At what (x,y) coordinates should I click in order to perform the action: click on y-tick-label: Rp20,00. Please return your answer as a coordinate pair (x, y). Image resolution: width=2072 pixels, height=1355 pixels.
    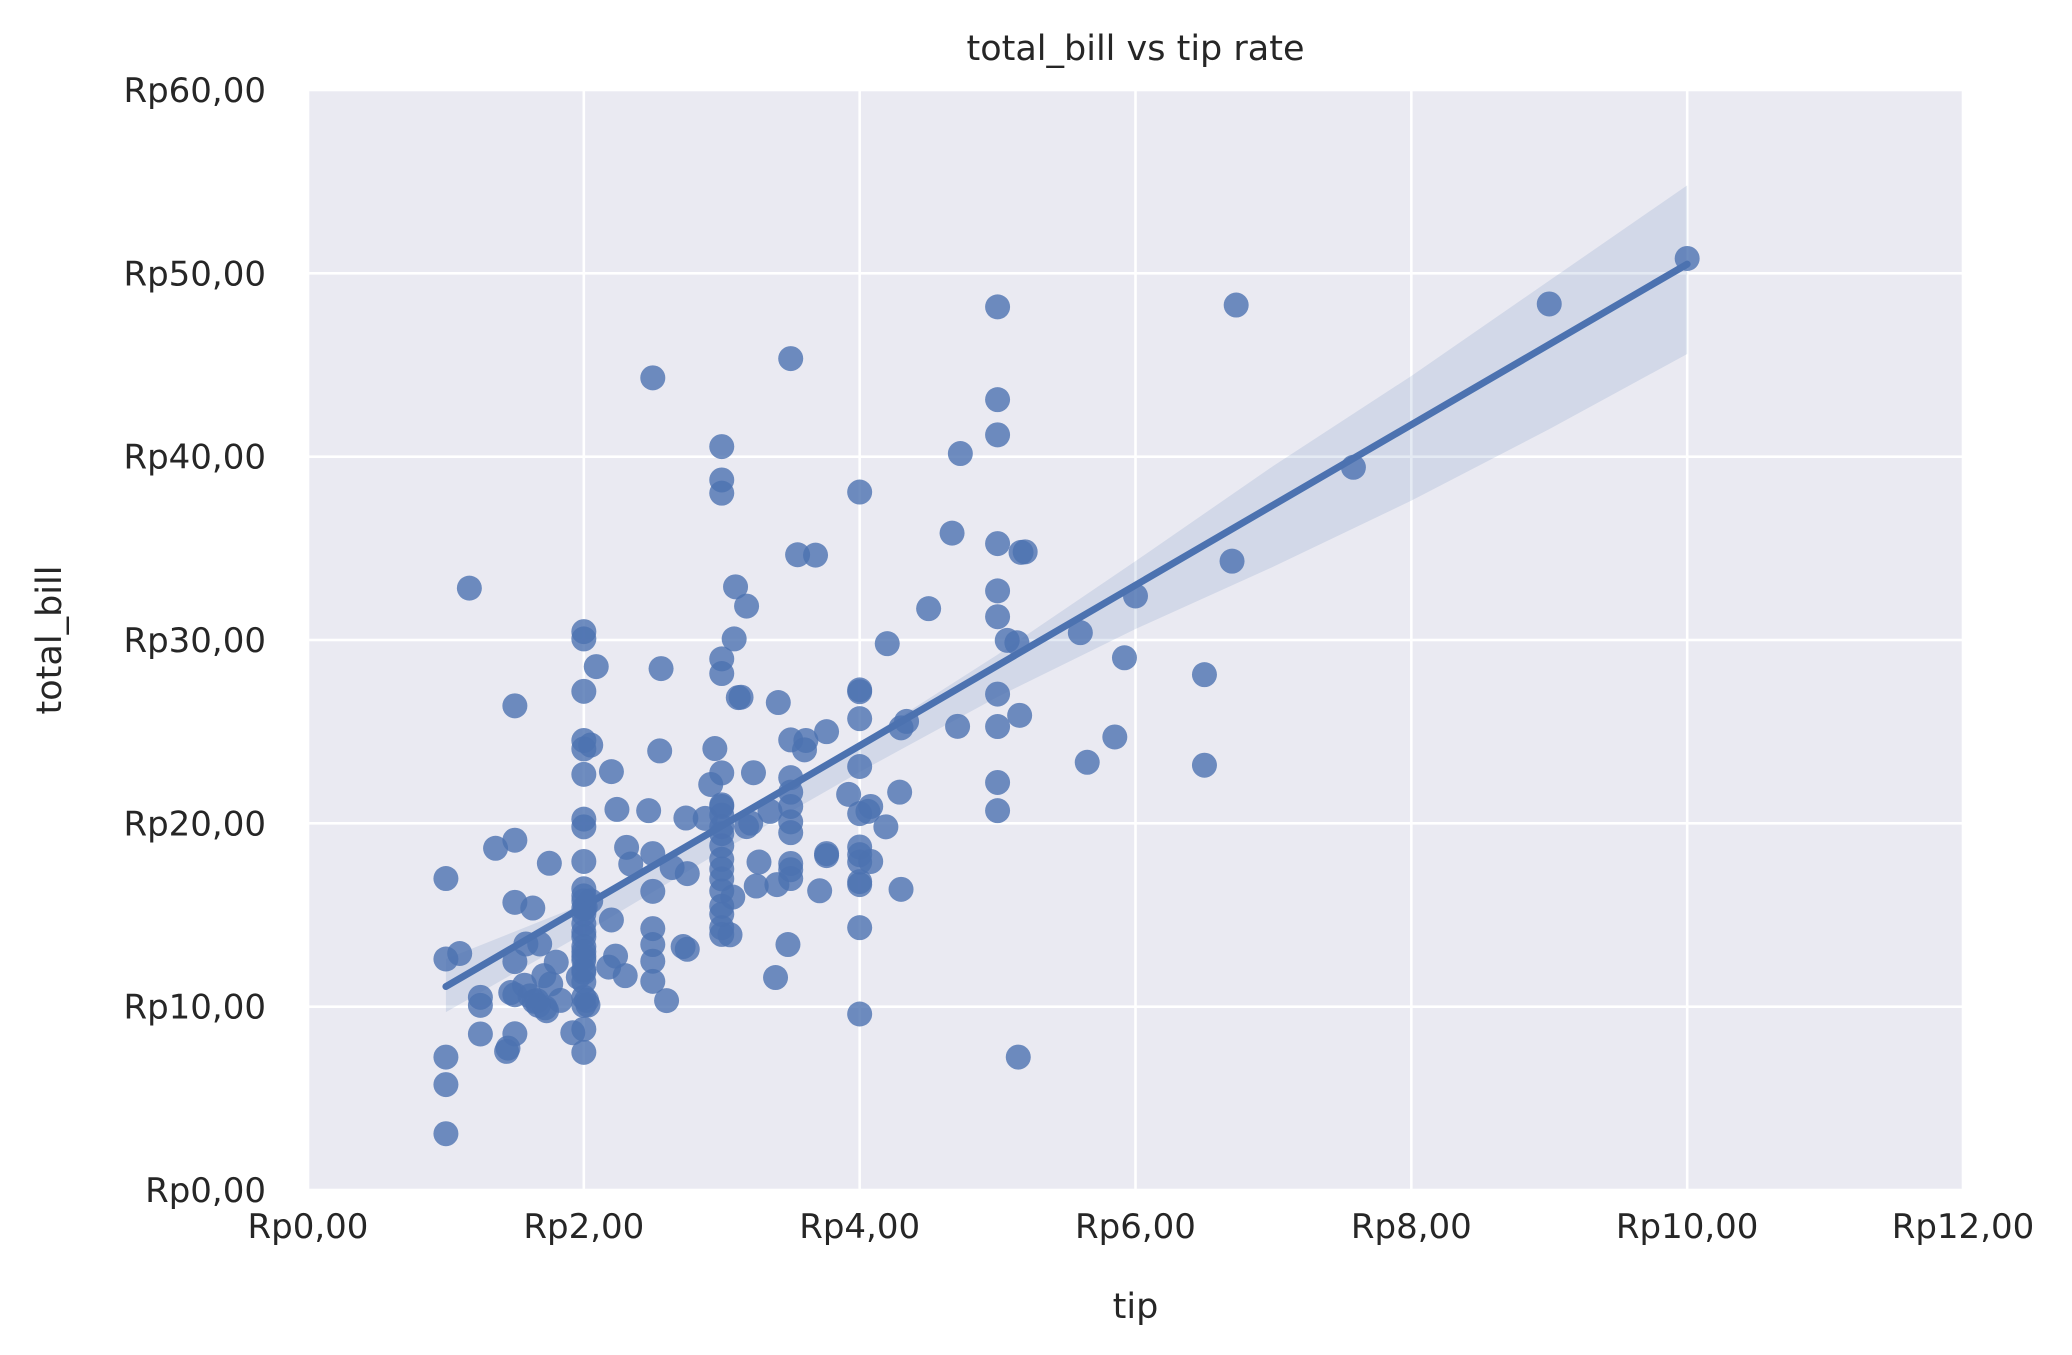
    Looking at the image, I should click on (194, 824).